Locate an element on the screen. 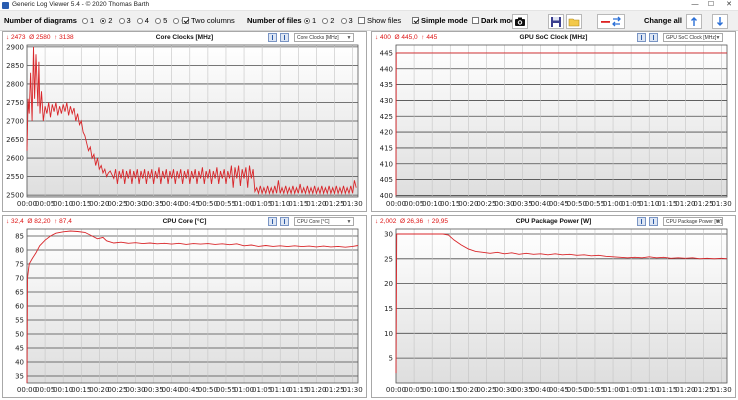 This screenshot has width=738, height=400. y-tick-label: 70 is located at coordinates (19, 279).